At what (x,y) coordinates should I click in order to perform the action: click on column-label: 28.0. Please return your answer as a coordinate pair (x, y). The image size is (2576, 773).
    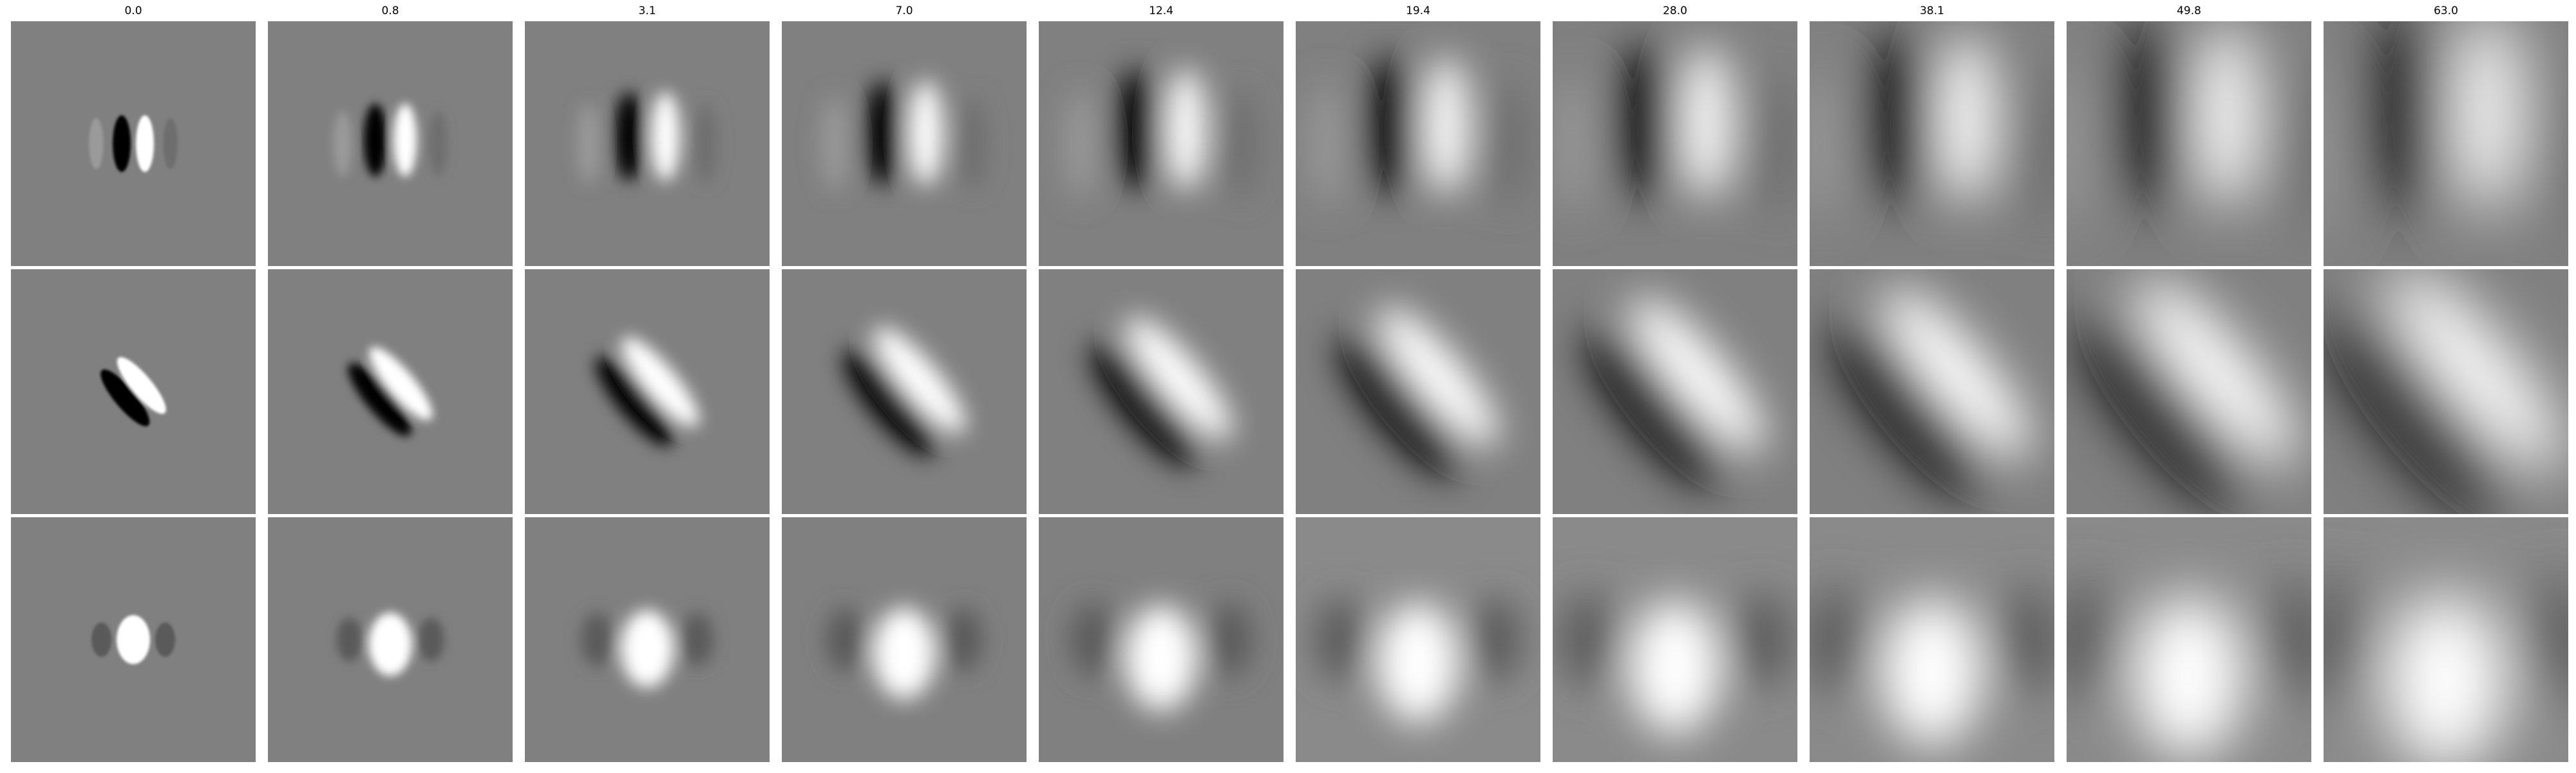
    Looking at the image, I should click on (1675, 11).